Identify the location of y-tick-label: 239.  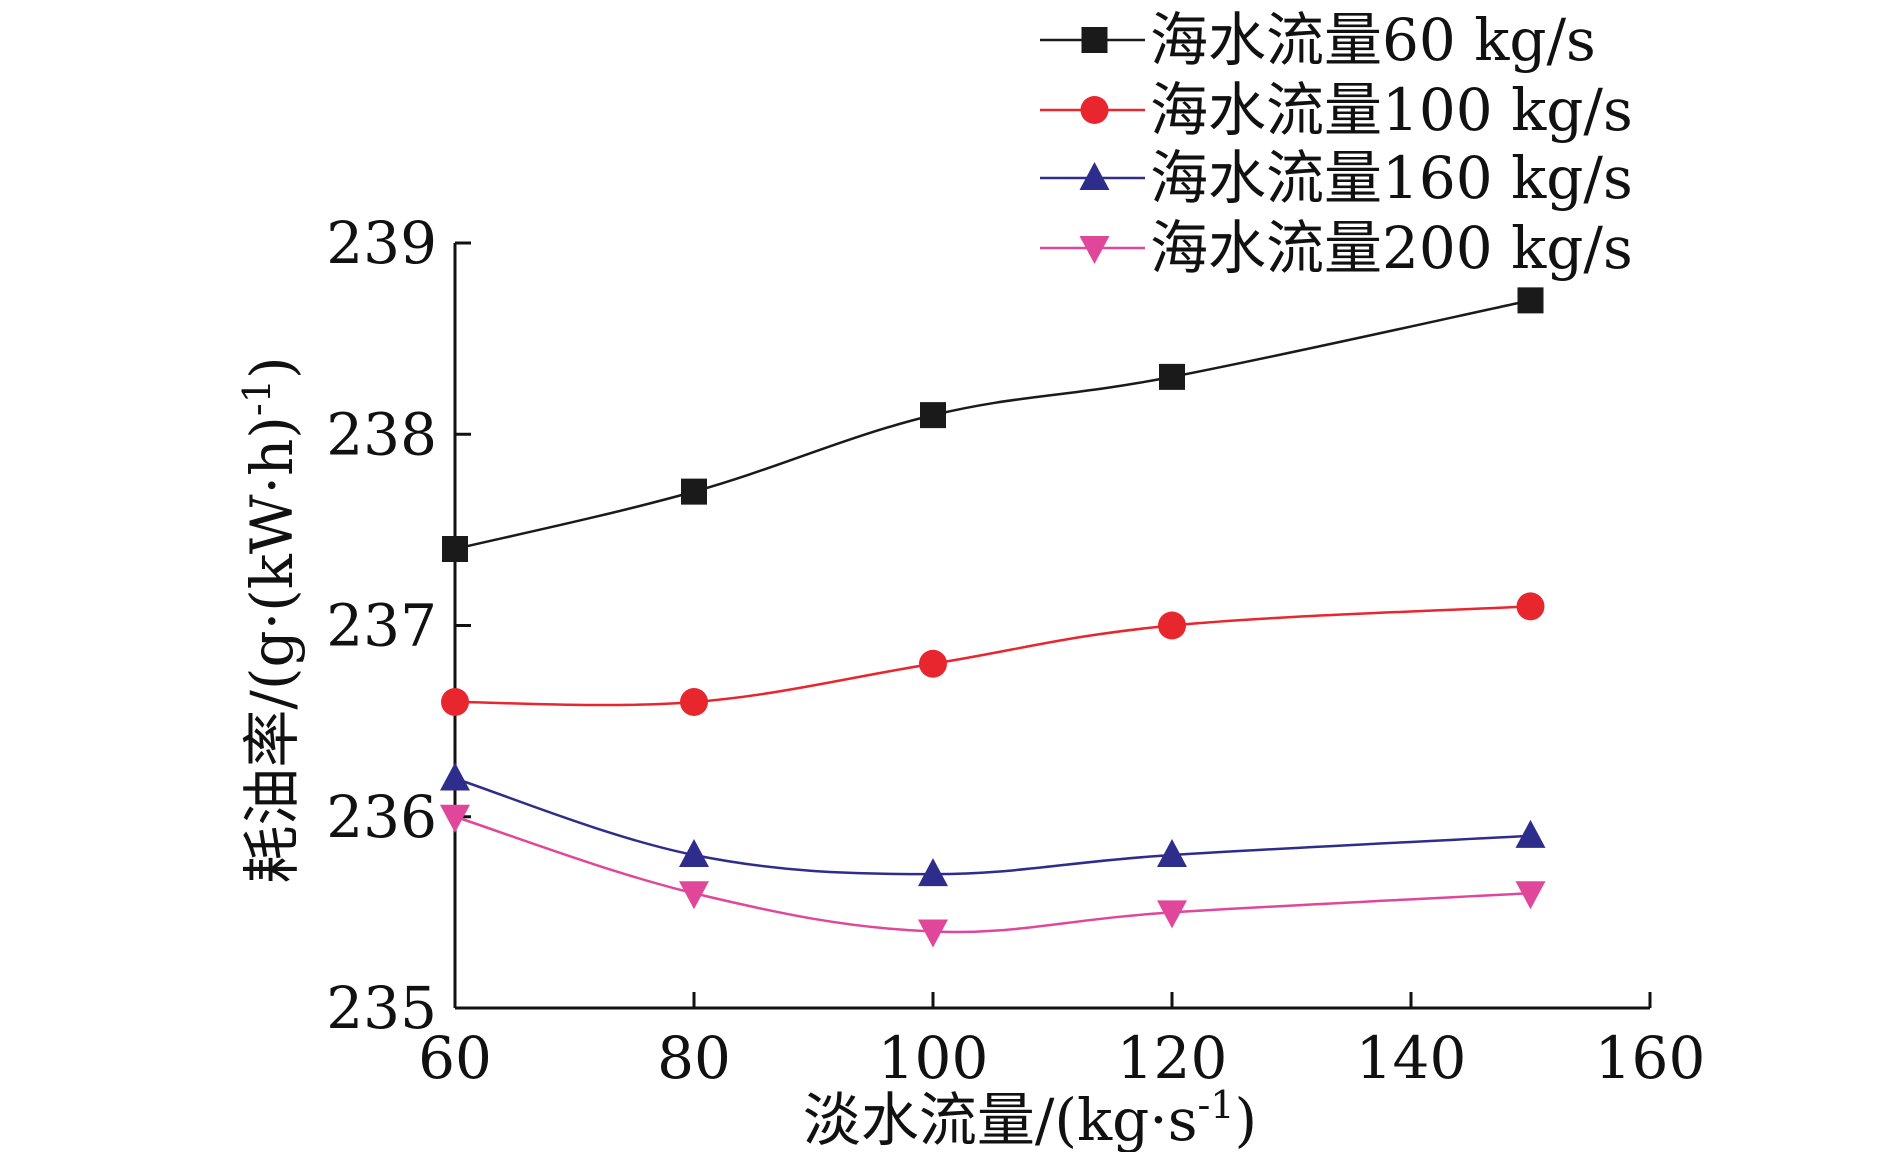
(381, 243).